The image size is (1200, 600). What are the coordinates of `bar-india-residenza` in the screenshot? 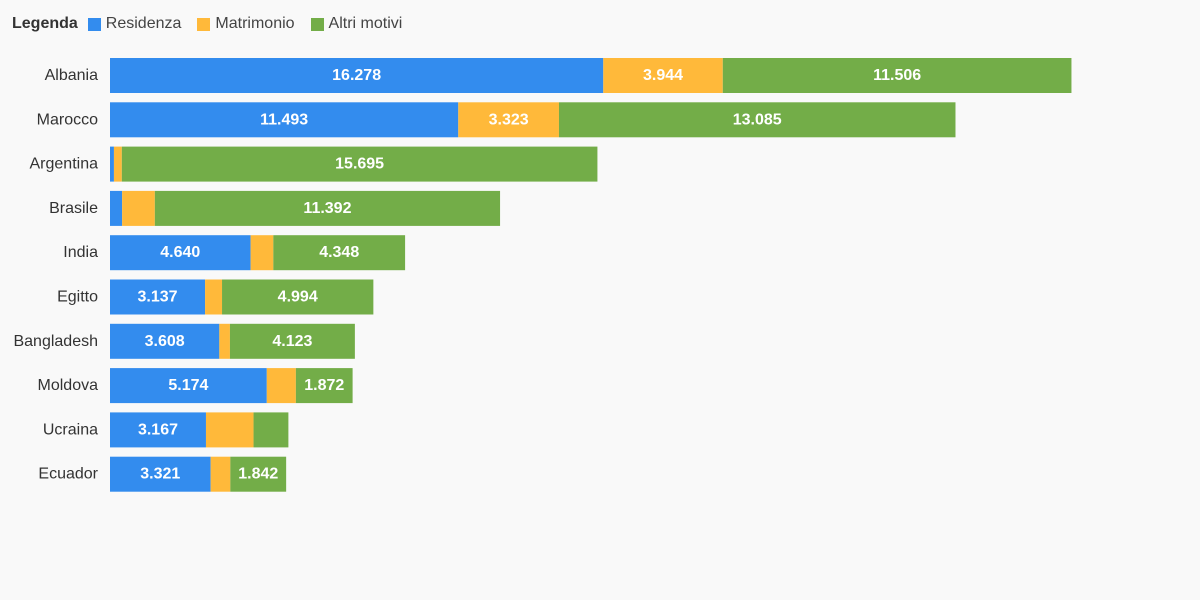 It's located at (180, 253).